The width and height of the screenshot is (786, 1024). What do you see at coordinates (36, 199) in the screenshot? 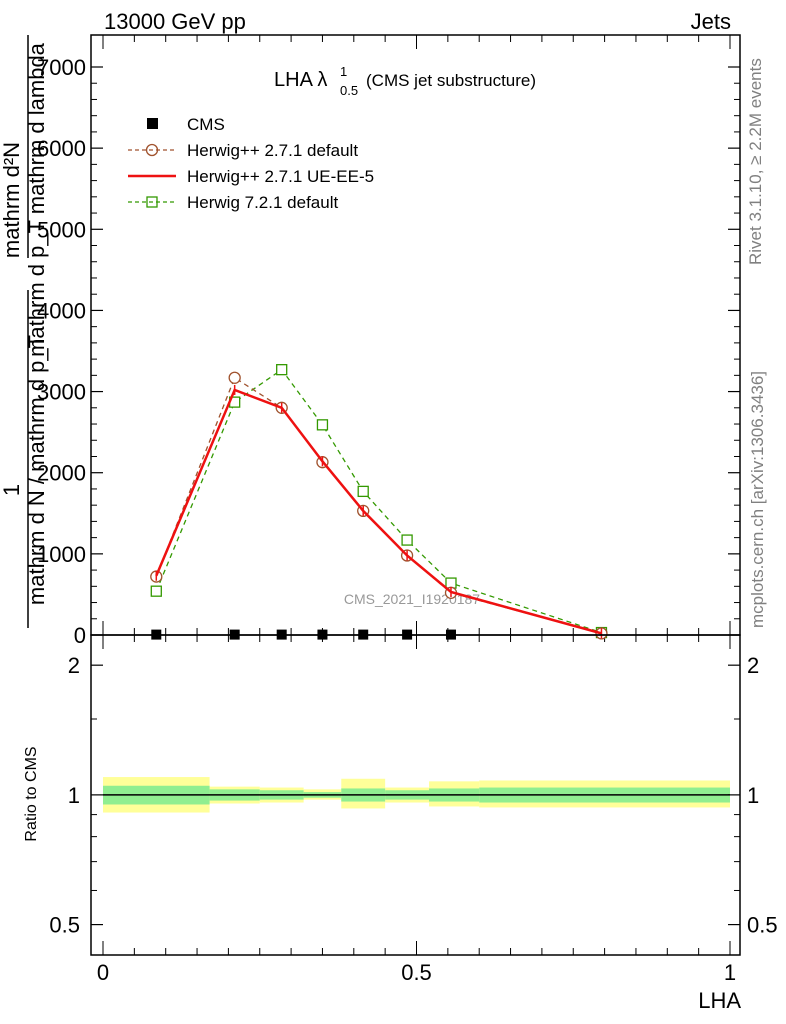
I see `y-label-combined-top: mathrm d p_T mathrm d lambda` at bounding box center [36, 199].